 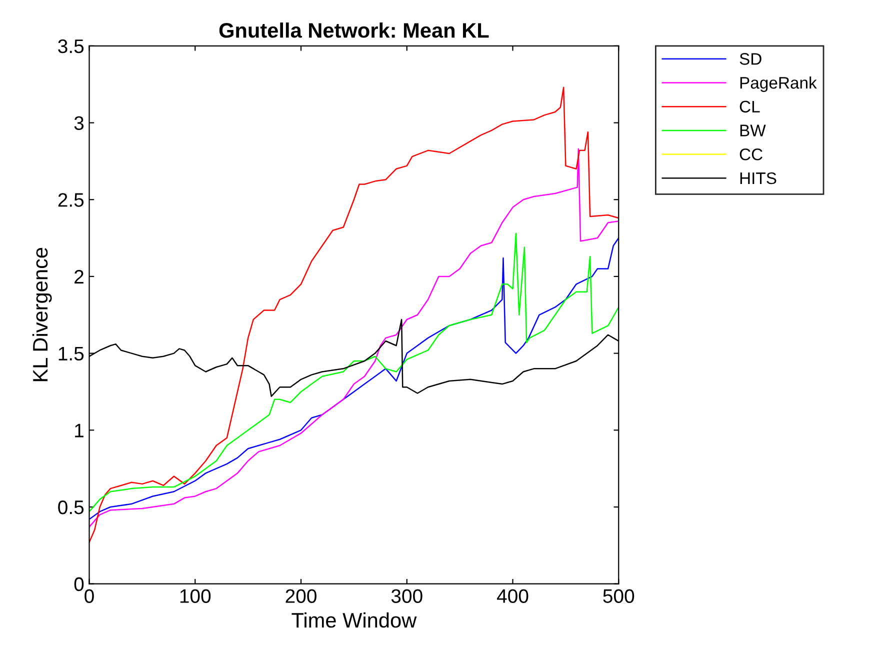 What do you see at coordinates (618, 596) in the screenshot?
I see `x-tick-label: 500` at bounding box center [618, 596].